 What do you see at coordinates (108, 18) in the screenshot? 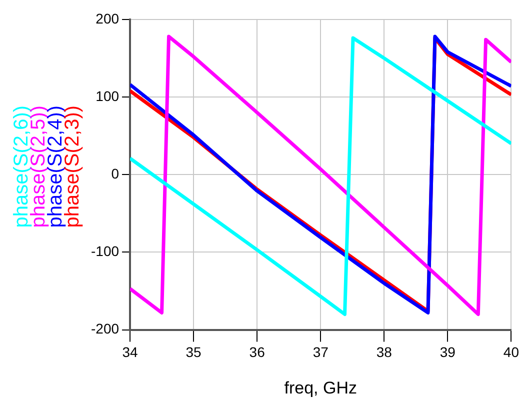
I see `y-tick-label: 200` at bounding box center [108, 18].